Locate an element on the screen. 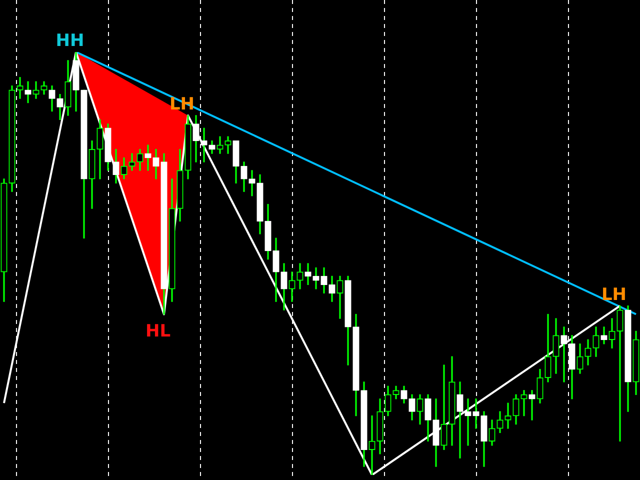 Image resolution: width=640 pixels, height=480 pixels. annotation: LH is located at coordinates (614, 294).